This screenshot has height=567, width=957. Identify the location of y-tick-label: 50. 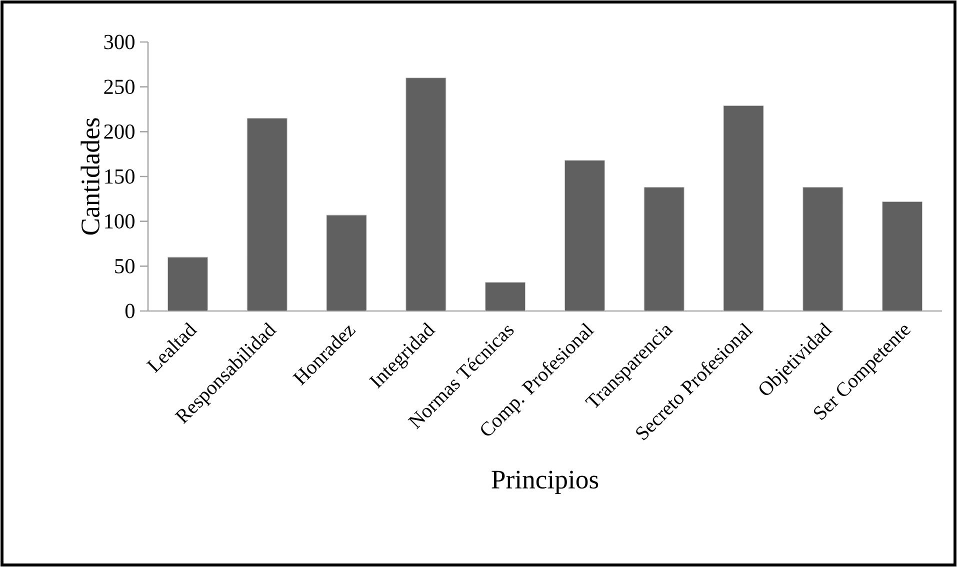
(124, 266).